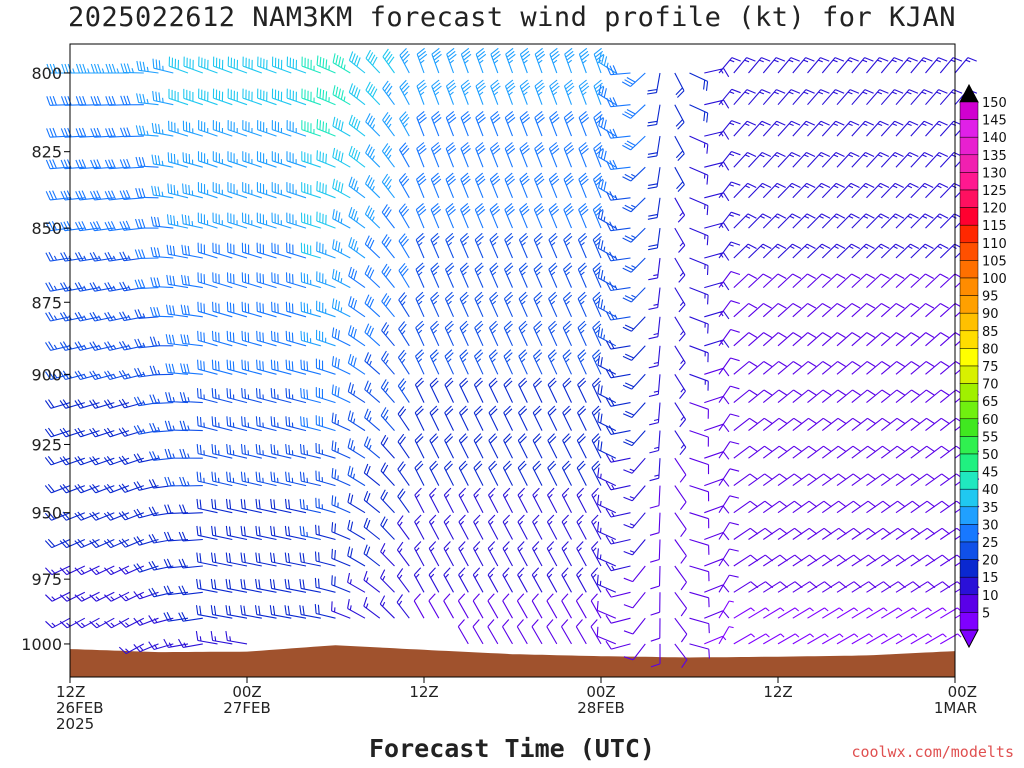 The height and width of the screenshot is (768, 1024). I want to click on colorbar-max-arrow, so click(969, 93).